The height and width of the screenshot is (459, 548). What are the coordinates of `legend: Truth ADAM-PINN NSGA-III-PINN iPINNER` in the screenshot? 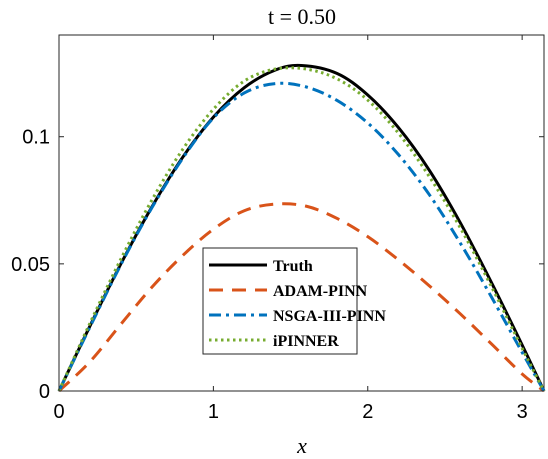 It's located at (294, 301).